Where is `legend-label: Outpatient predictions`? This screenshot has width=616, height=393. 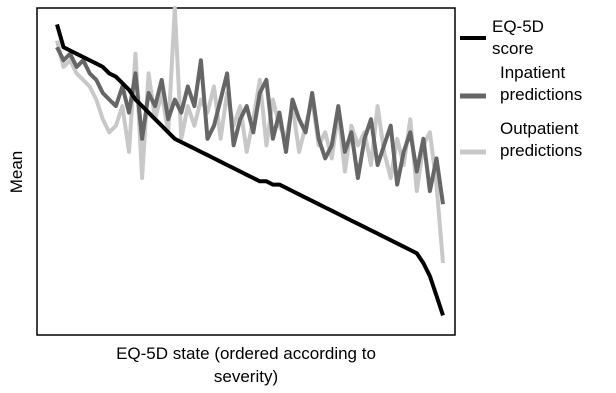 legend-label: Outpatient predictions is located at coordinates (541, 139).